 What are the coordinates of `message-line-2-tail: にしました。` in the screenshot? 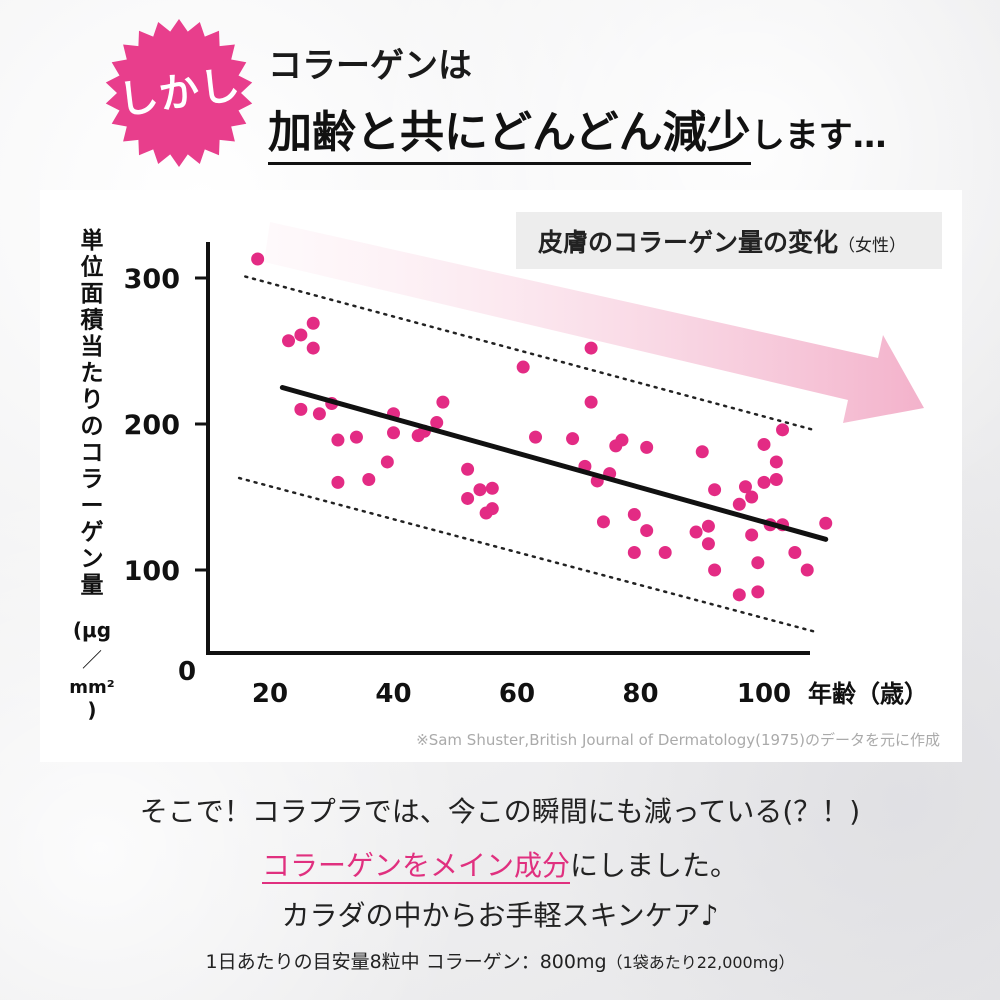 It's located at (654, 865).